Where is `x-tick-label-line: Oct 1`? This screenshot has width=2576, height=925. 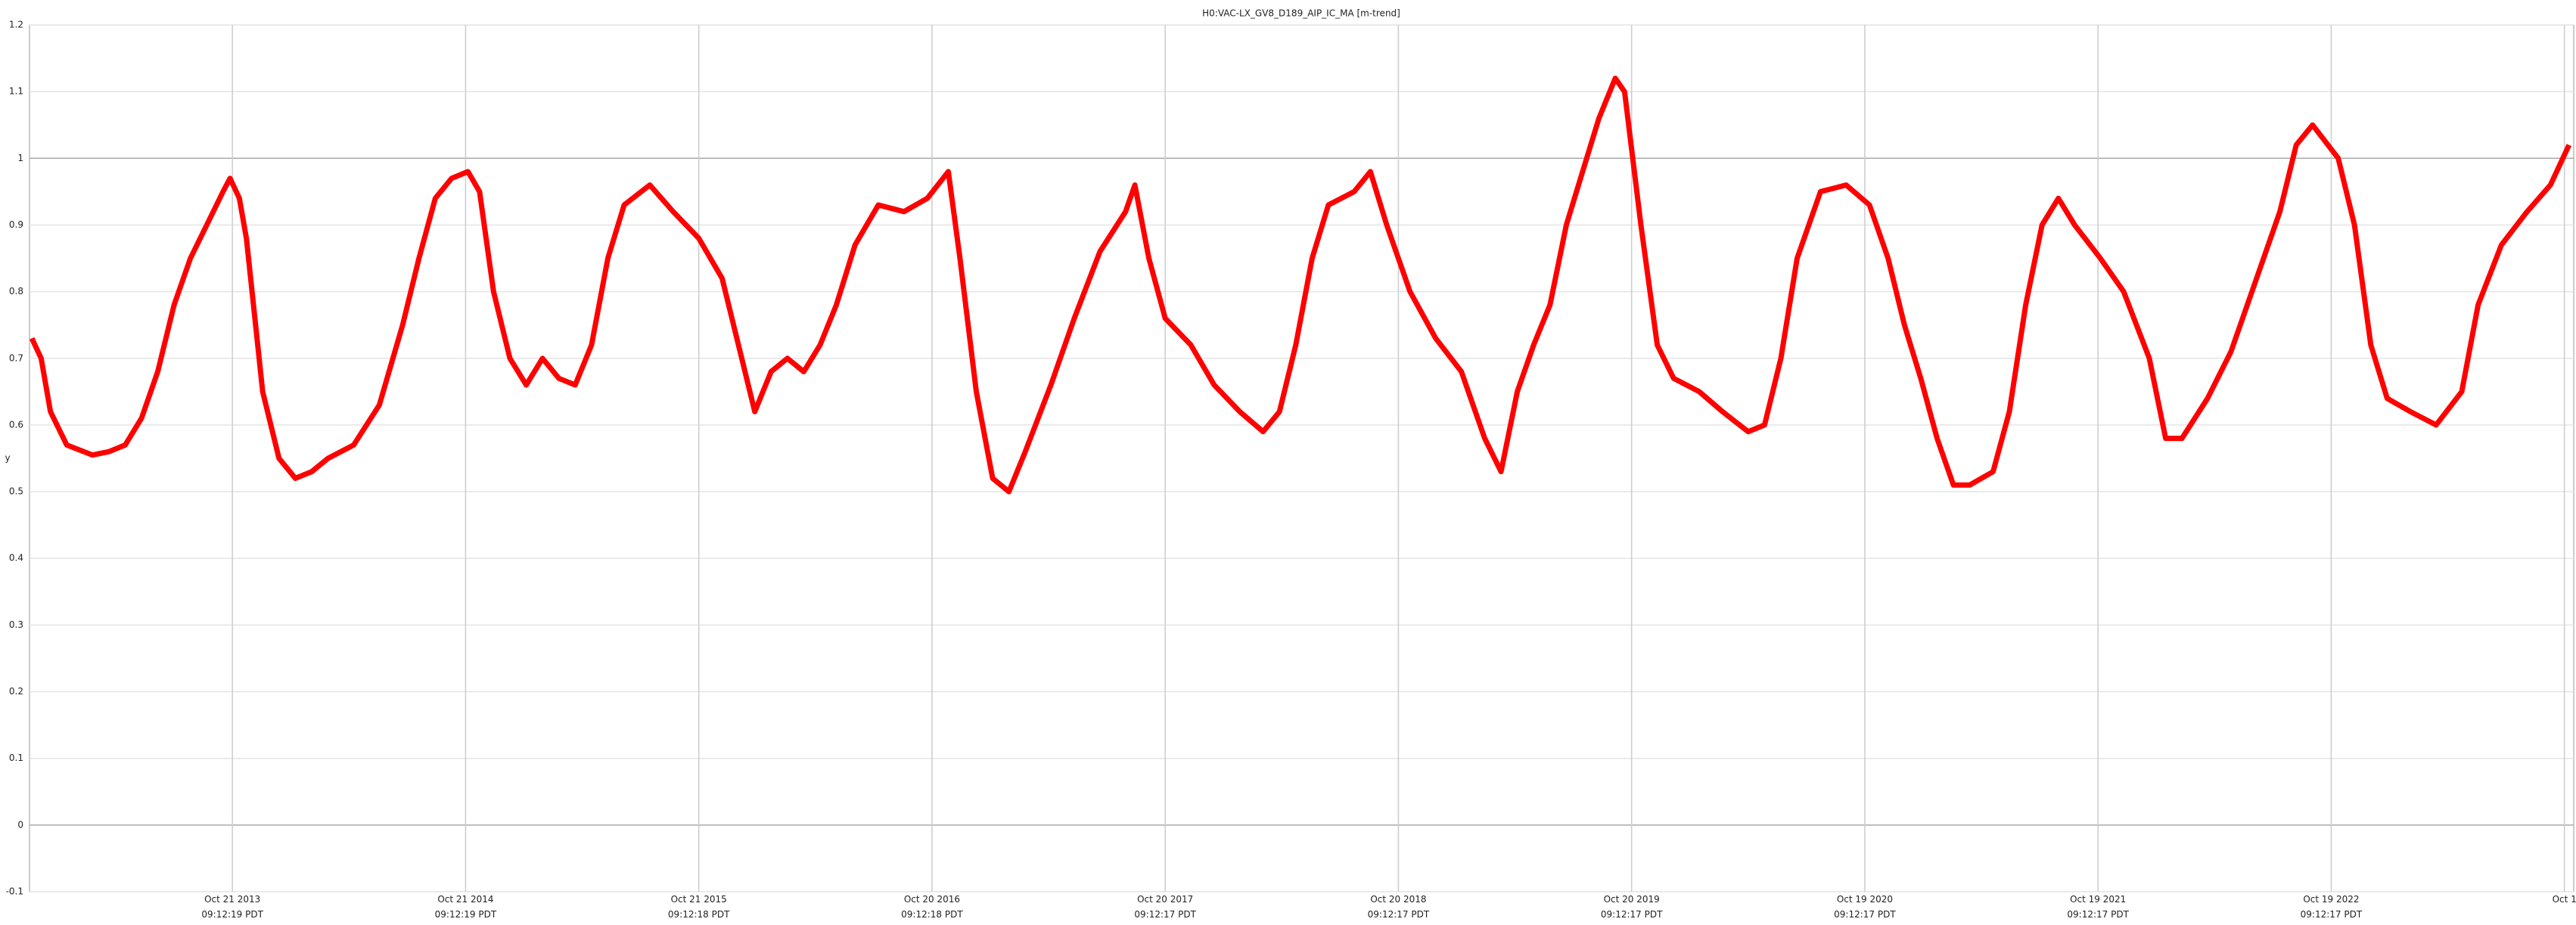 x-tick-label-line: Oct 1 is located at coordinates (2564, 899).